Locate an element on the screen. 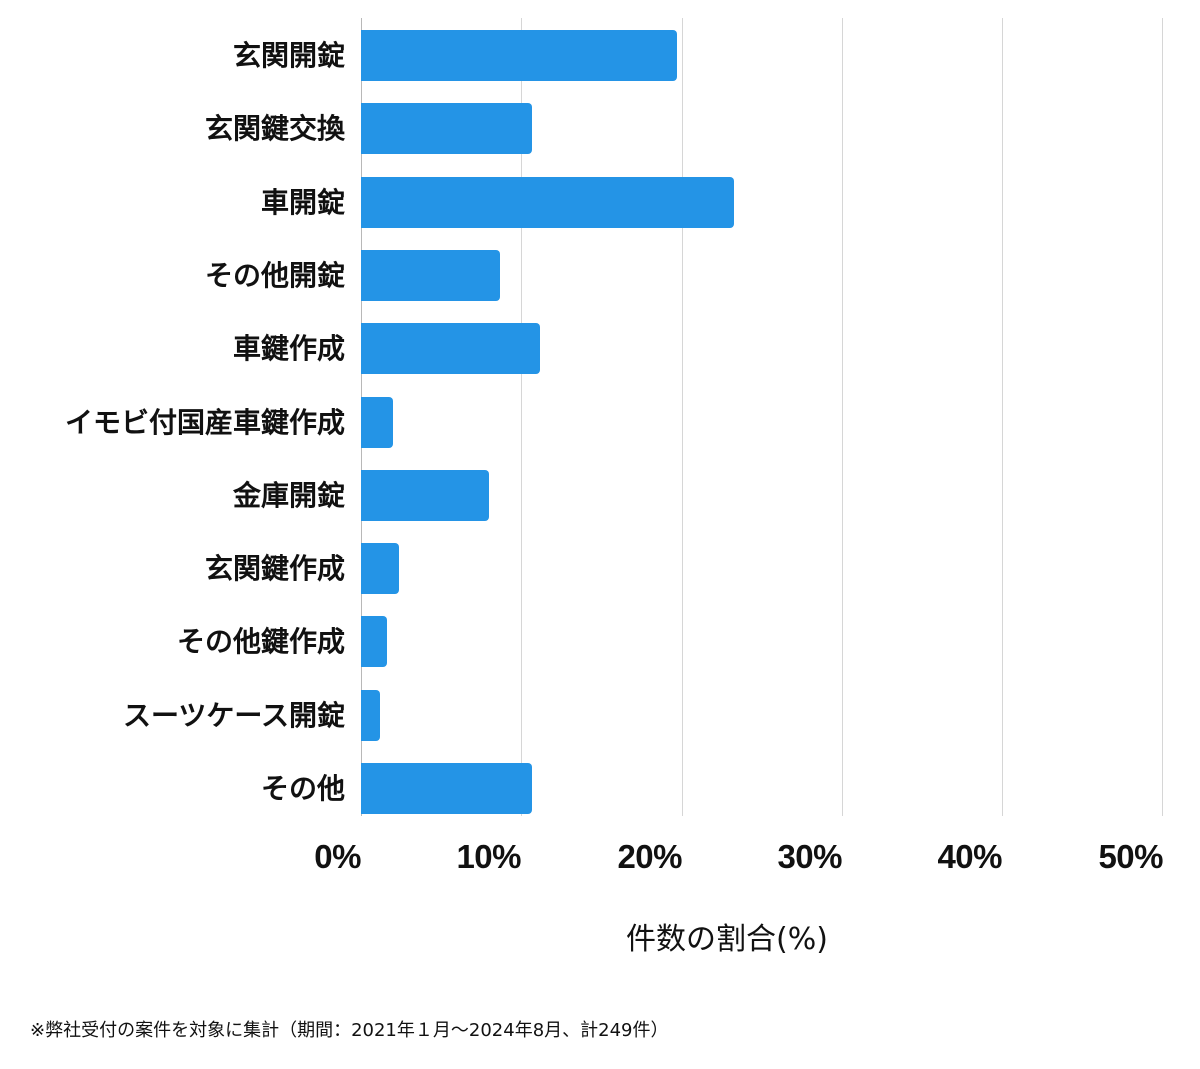  x-tick-label: 30% is located at coordinates (809, 856).